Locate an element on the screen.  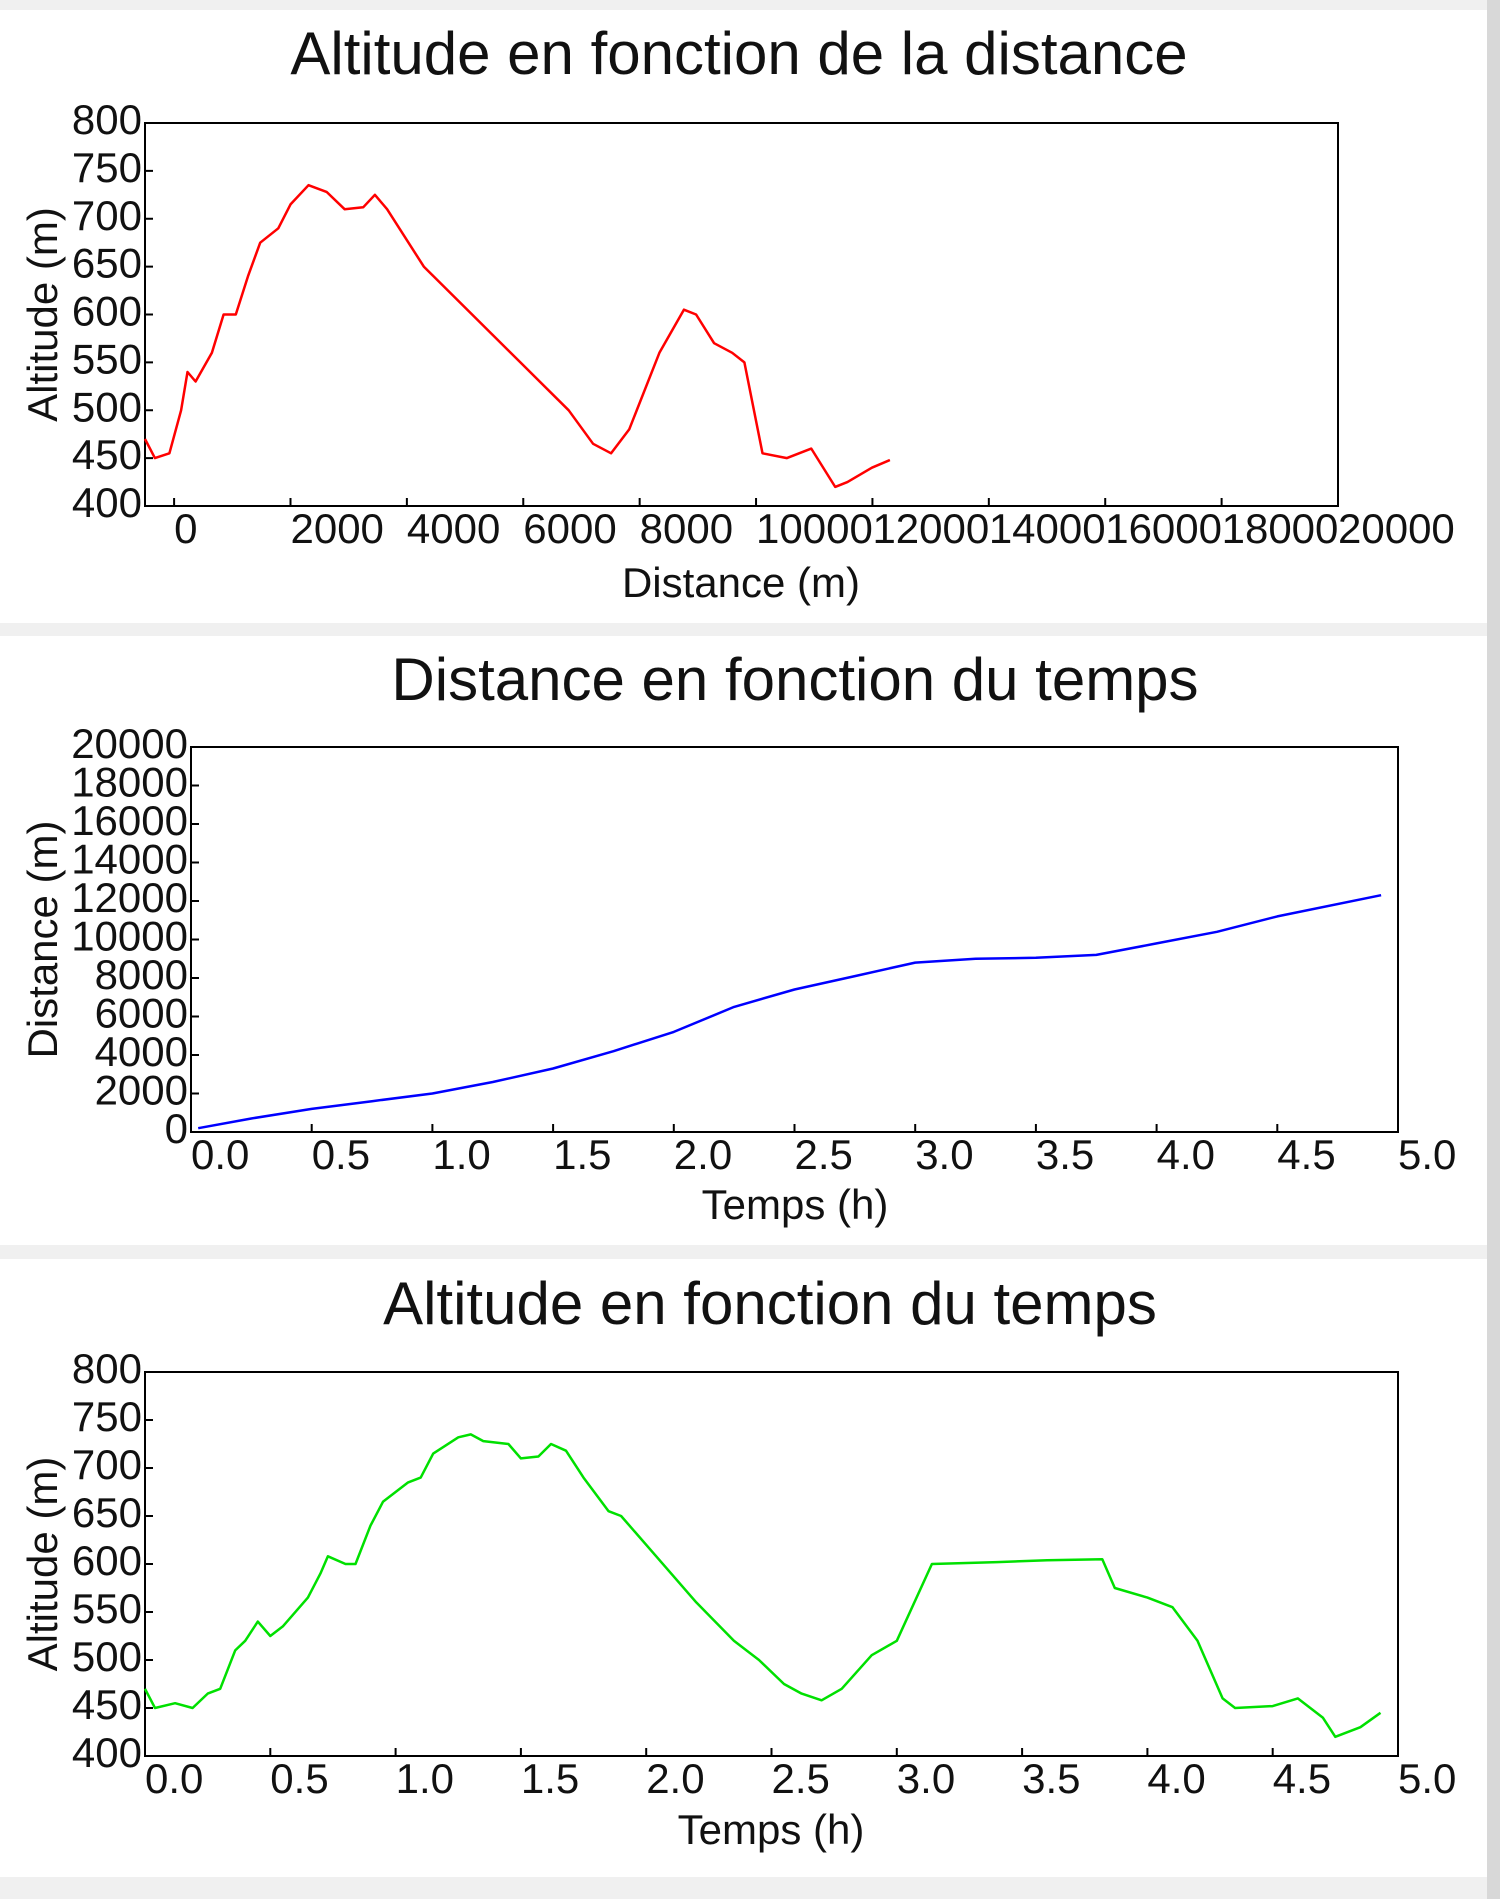
chart-title: Altitude en fonction du temps is located at coordinates (770, 1303).